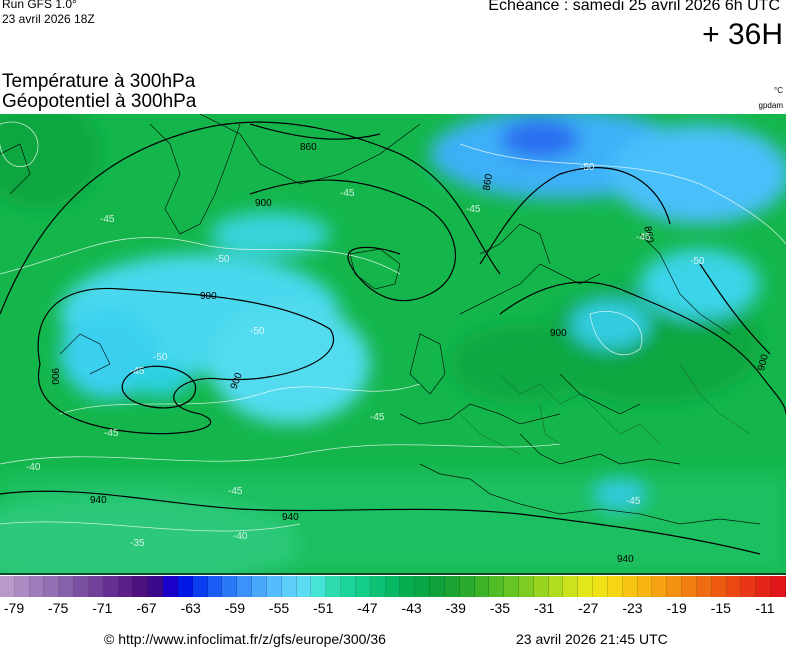 This screenshot has width=786, height=648. What do you see at coordinates (778, 90) in the screenshot?
I see `unit-temperature: °C` at bounding box center [778, 90].